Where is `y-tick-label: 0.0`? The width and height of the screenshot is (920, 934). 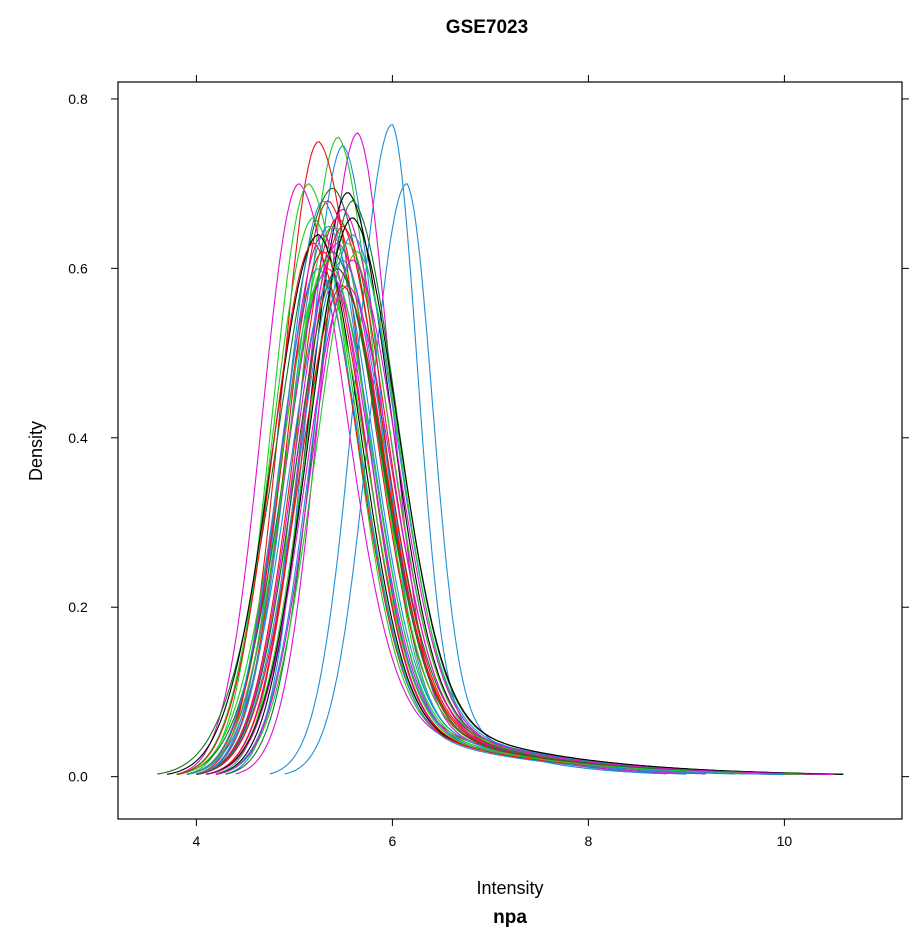 y-tick-label: 0.0 is located at coordinates (78, 777).